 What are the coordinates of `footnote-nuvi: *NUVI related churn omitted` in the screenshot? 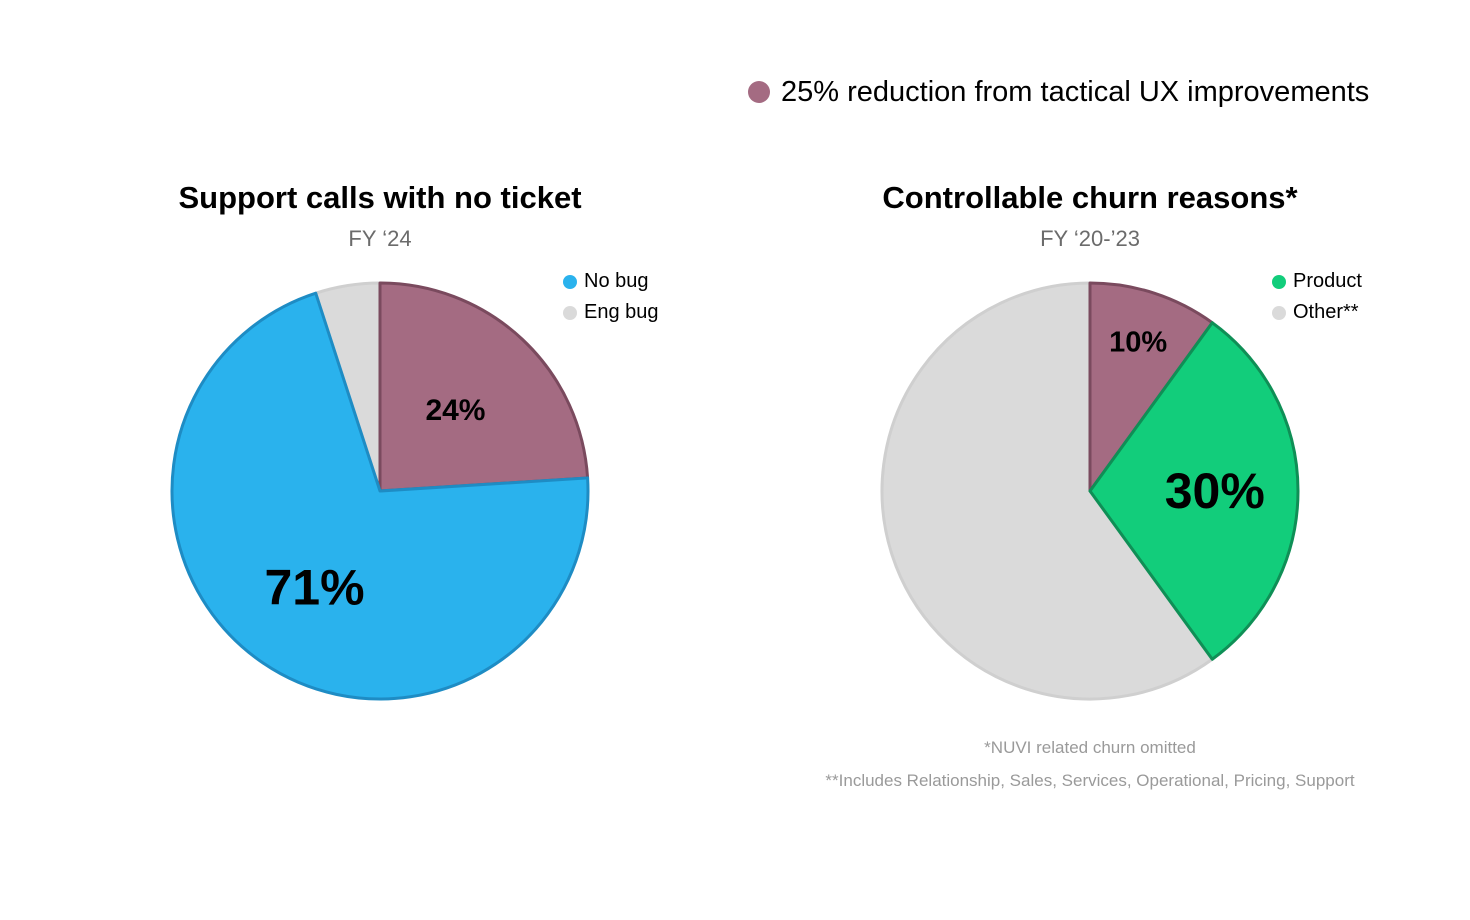 It's located at (1090, 747).